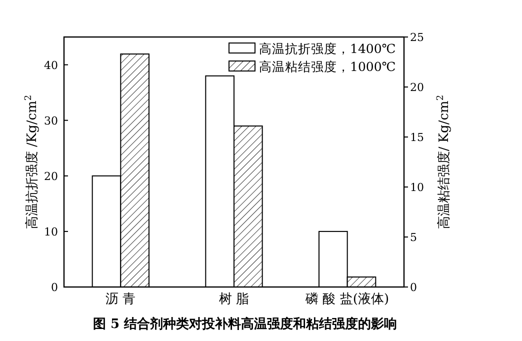 The width and height of the screenshot is (522, 341). What do you see at coordinates (234, 299) in the screenshot?
I see `x-tick-label: 树 脂` at bounding box center [234, 299].